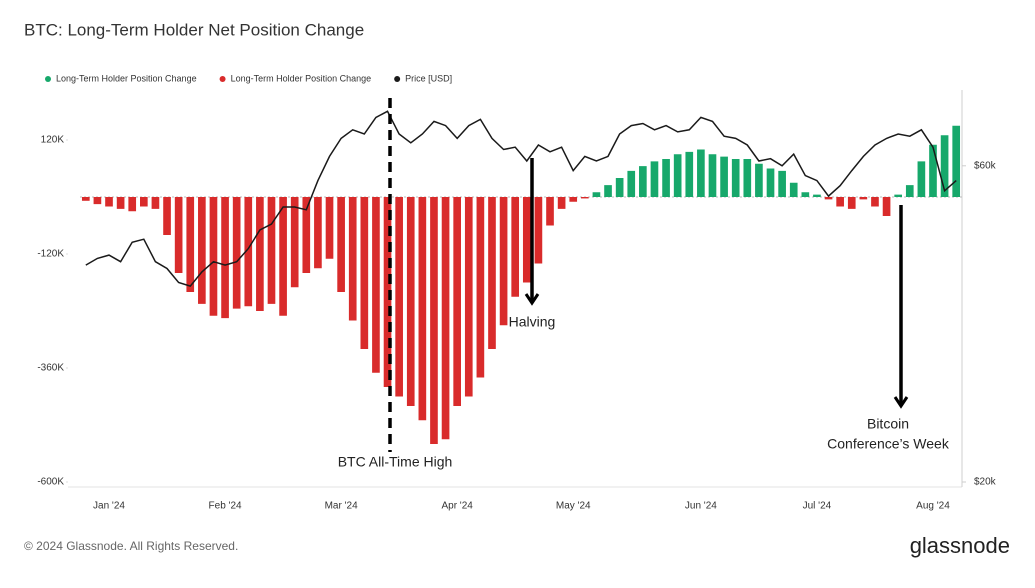  I want to click on y2-tick-label: $60k, so click(985, 165).